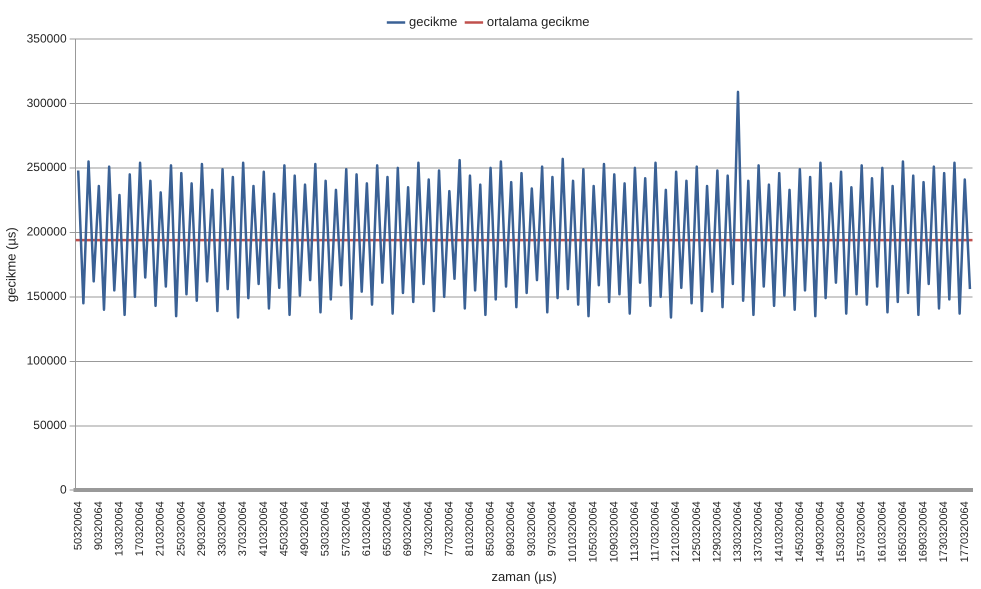  Describe the element at coordinates (408, 528) in the screenshot. I see `x-tick-label: 690320064` at that location.